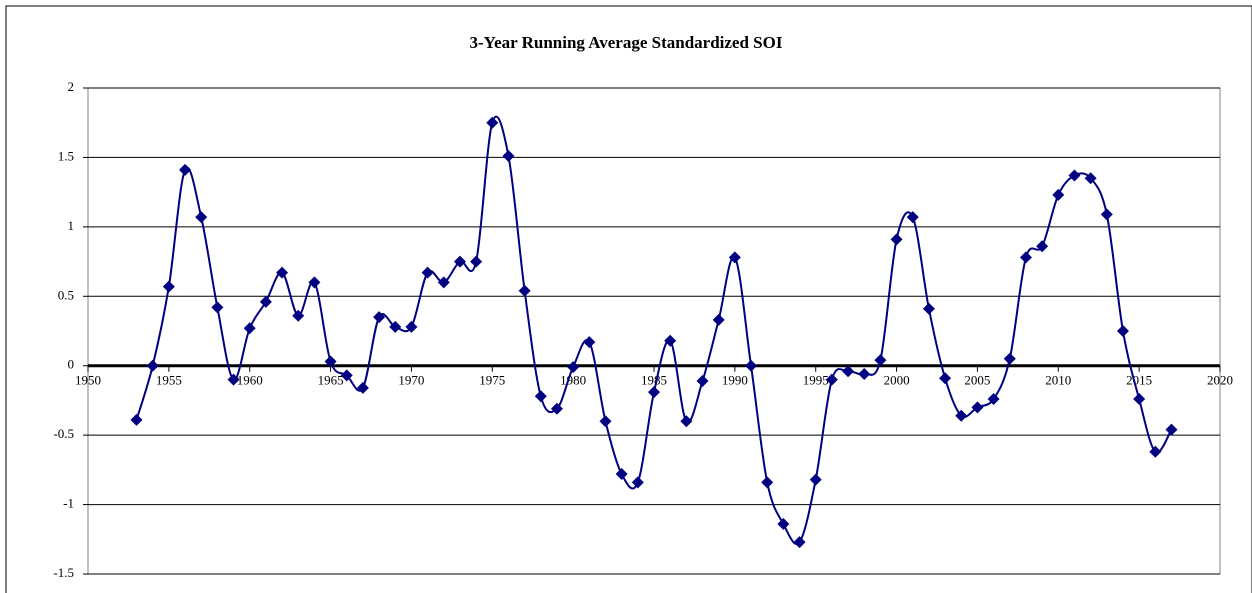 This screenshot has width=1252, height=593. Describe the element at coordinates (1058, 380) in the screenshot. I see `x-tick-label: 2010` at that location.